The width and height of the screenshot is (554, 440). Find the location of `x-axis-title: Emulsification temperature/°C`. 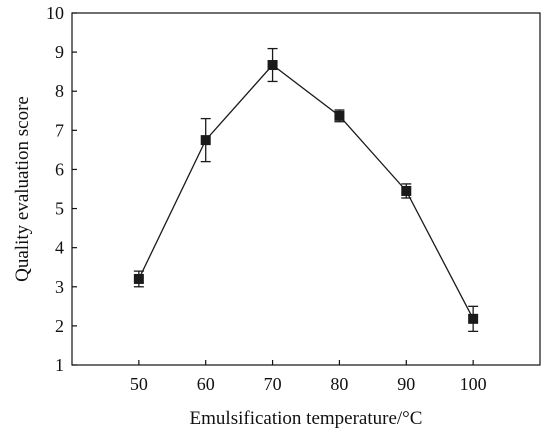

x-axis-title: Emulsification temperature/°C is located at coordinates (306, 418).